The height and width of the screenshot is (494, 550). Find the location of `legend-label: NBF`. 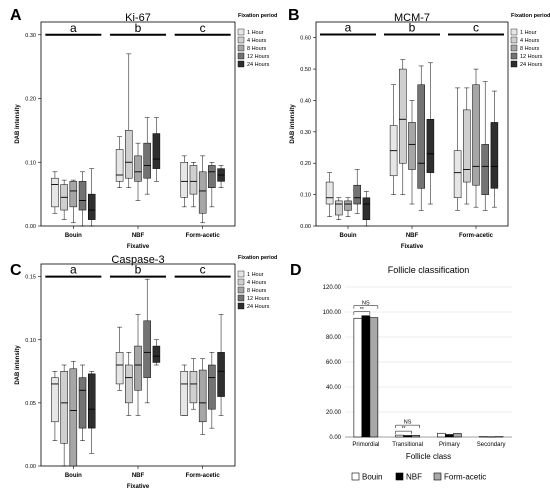

legend-label: NBF is located at coordinates (414, 477).